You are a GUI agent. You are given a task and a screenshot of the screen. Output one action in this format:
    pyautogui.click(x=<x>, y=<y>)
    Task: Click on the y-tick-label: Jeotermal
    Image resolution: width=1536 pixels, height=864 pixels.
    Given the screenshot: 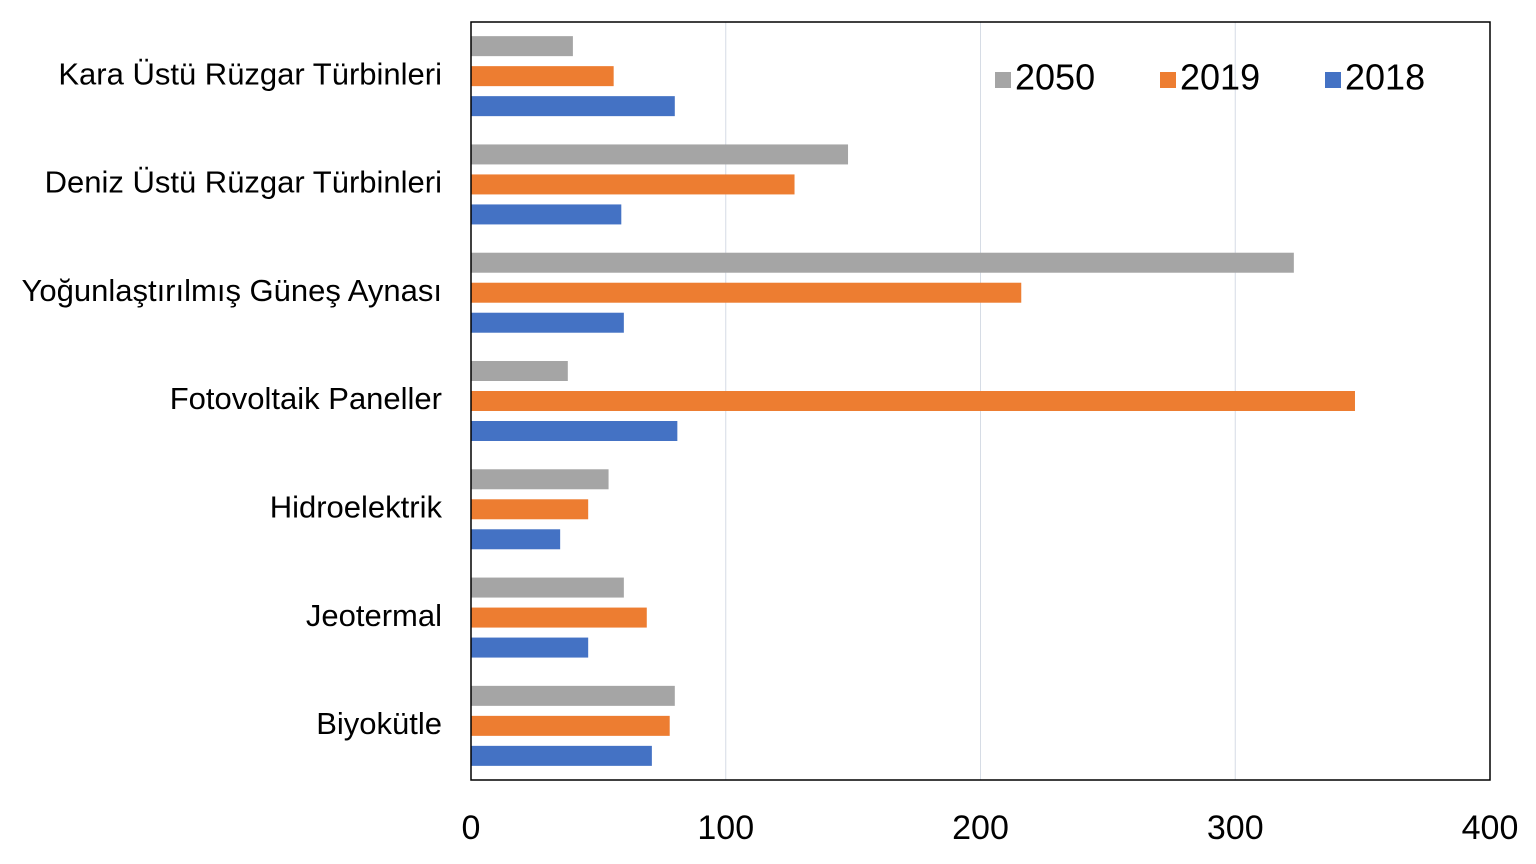 What is the action you would take?
    pyautogui.click(x=374, y=615)
    